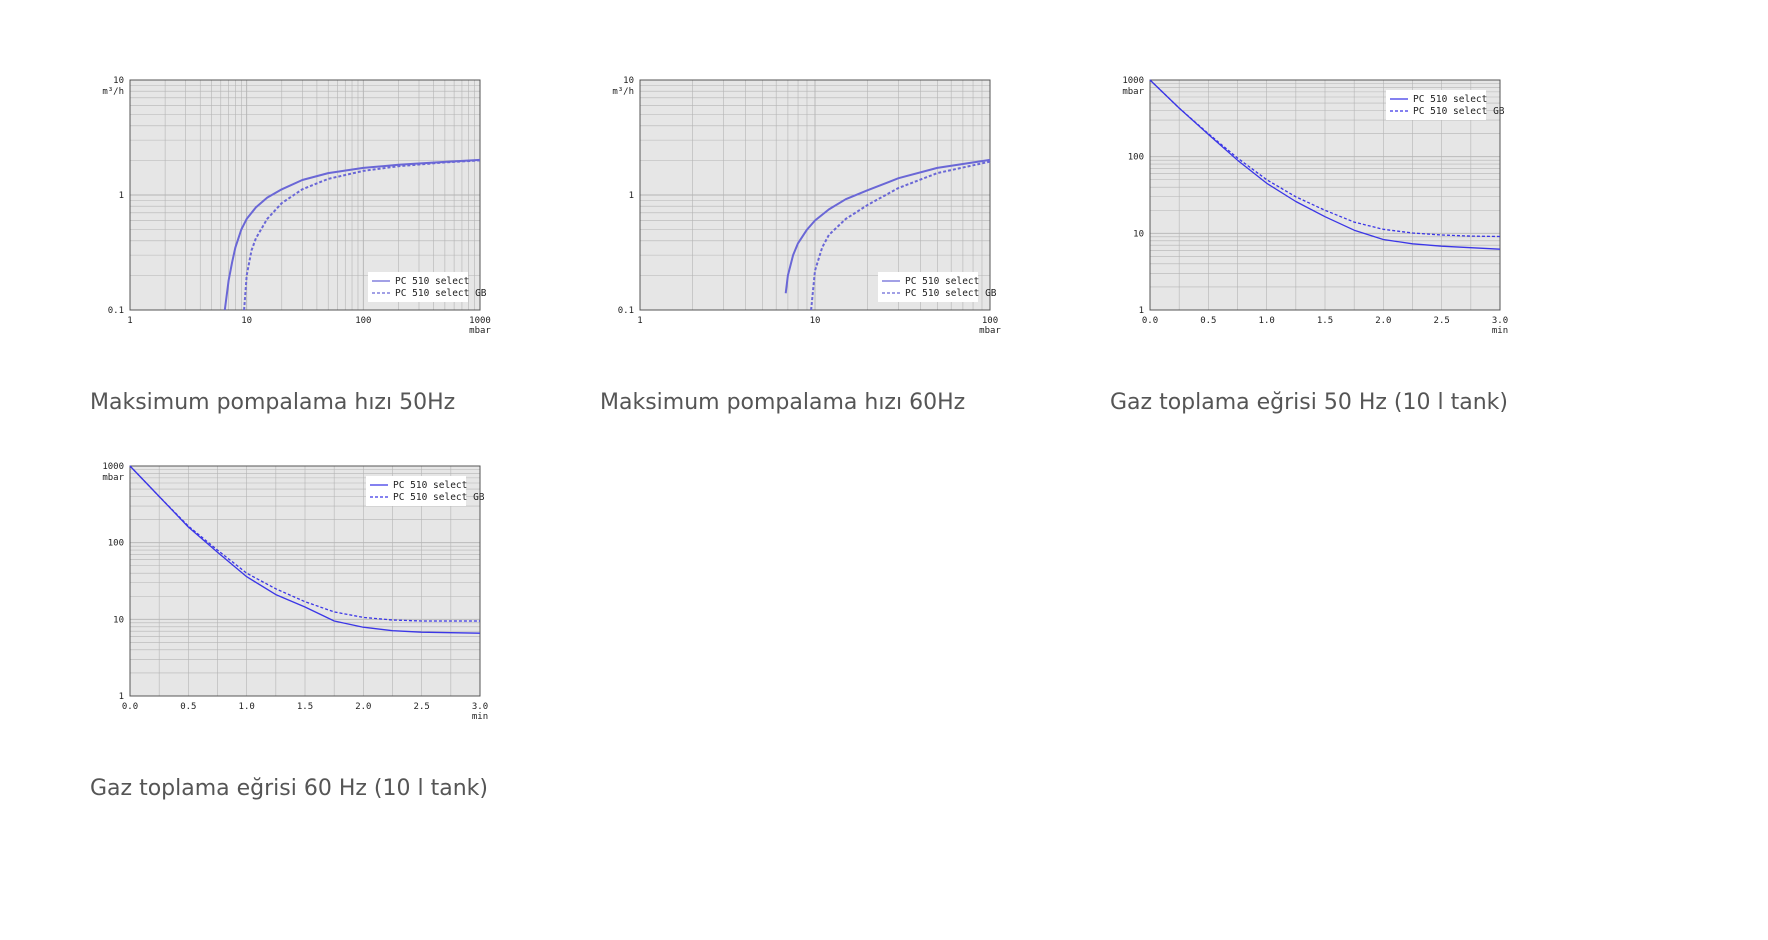  Describe the element at coordinates (1309, 402) in the screenshot. I see `caption-pumpdown-50hz: Gaz toplama eğrisi 50 Hz (10 l tank)` at that location.